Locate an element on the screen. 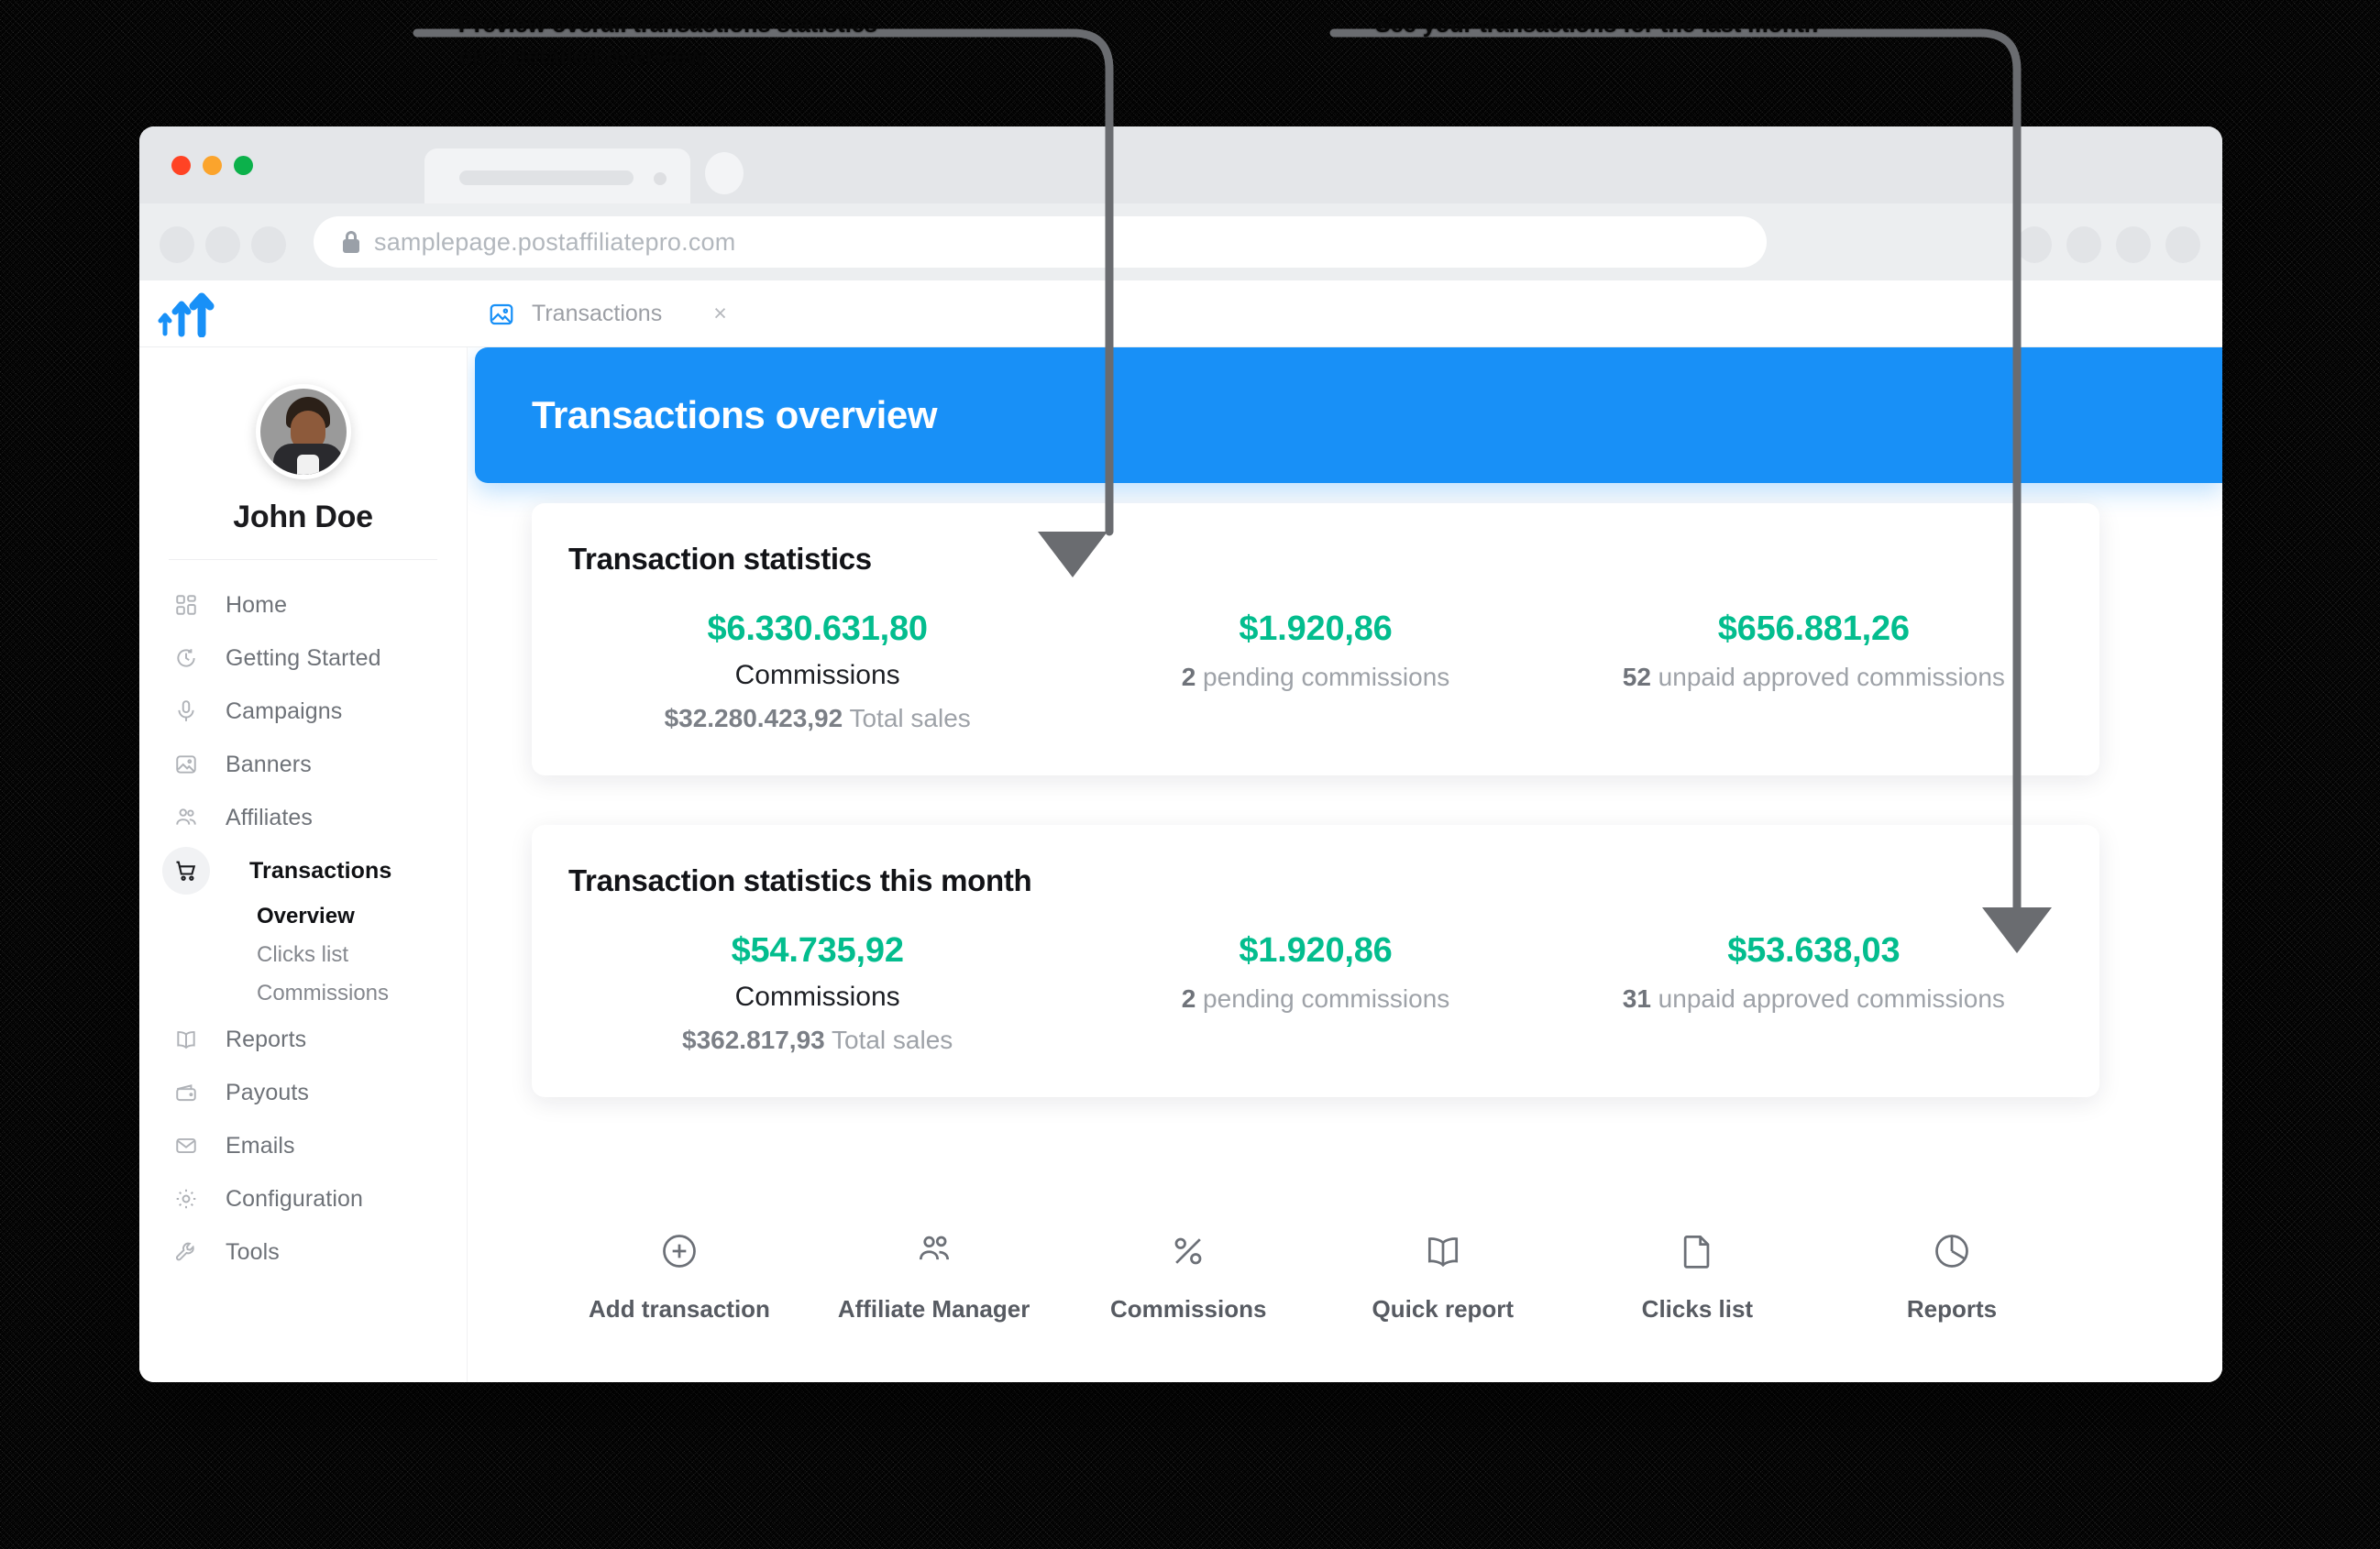  sidebar-item-affiliates: Affiliates is located at coordinates (303, 817).